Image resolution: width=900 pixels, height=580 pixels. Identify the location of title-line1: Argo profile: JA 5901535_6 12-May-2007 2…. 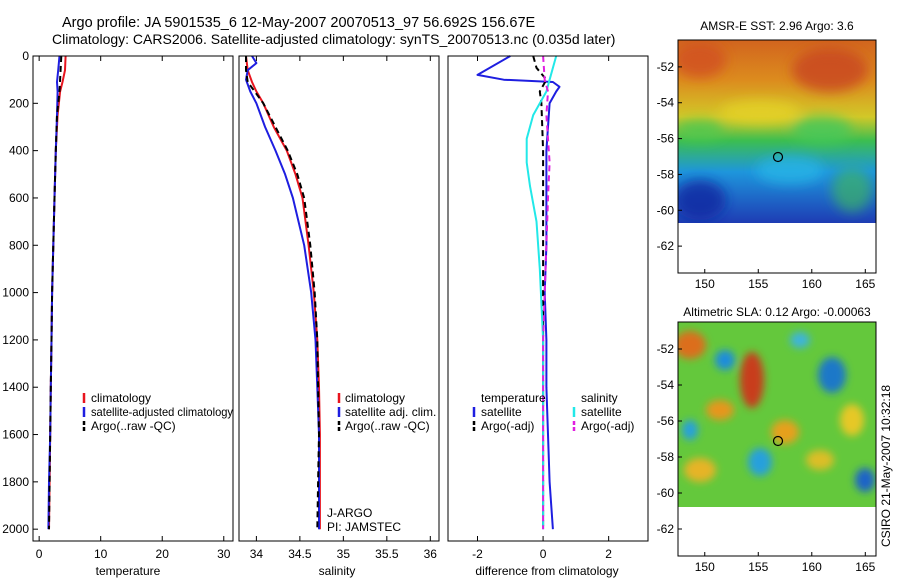
(299, 23).